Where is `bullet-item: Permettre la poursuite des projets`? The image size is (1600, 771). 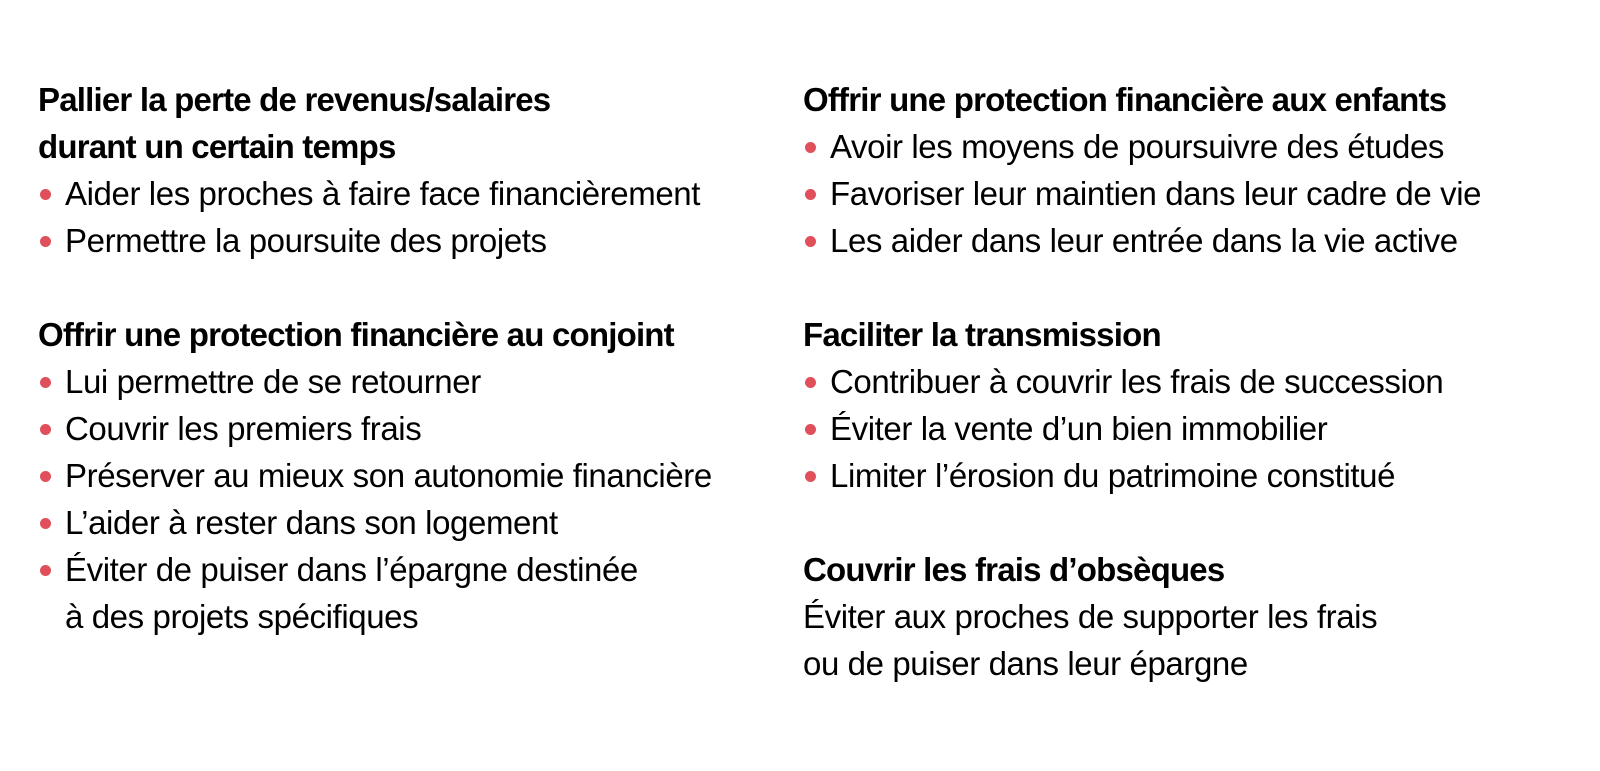 bullet-item: Permettre la poursuite des projets is located at coordinates (405, 240).